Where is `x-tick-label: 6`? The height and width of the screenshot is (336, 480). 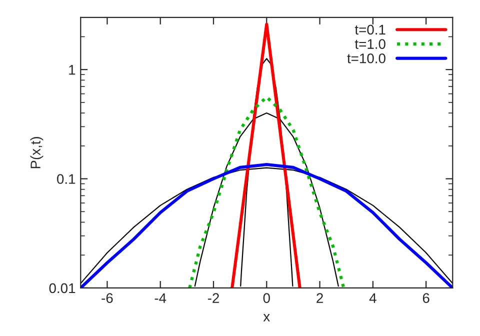 x-tick-label: 6 is located at coordinates (426, 298).